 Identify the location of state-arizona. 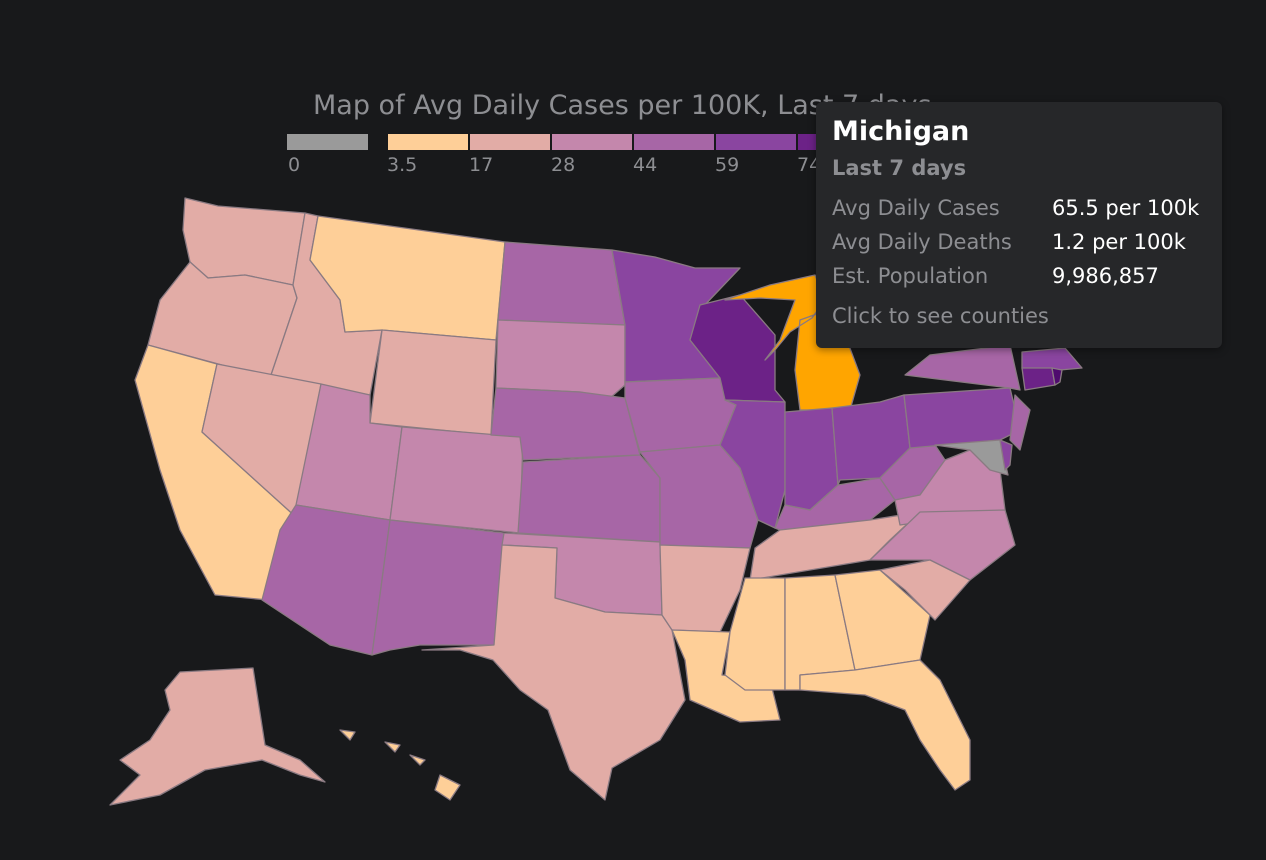
(326, 580).